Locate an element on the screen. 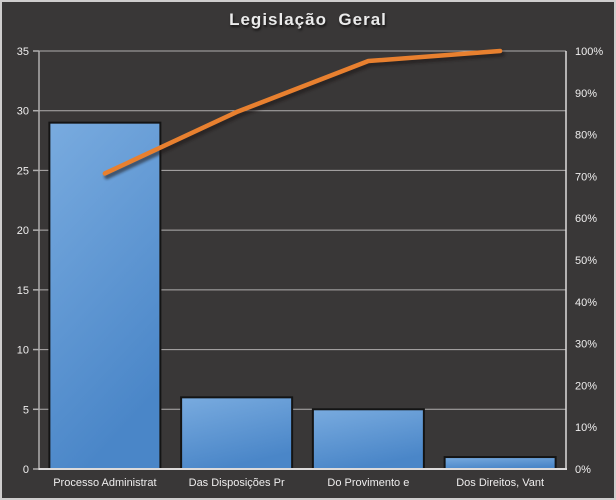 Image resolution: width=616 pixels, height=500 pixels. y-axis-tick-label: 0 is located at coordinates (26, 470).